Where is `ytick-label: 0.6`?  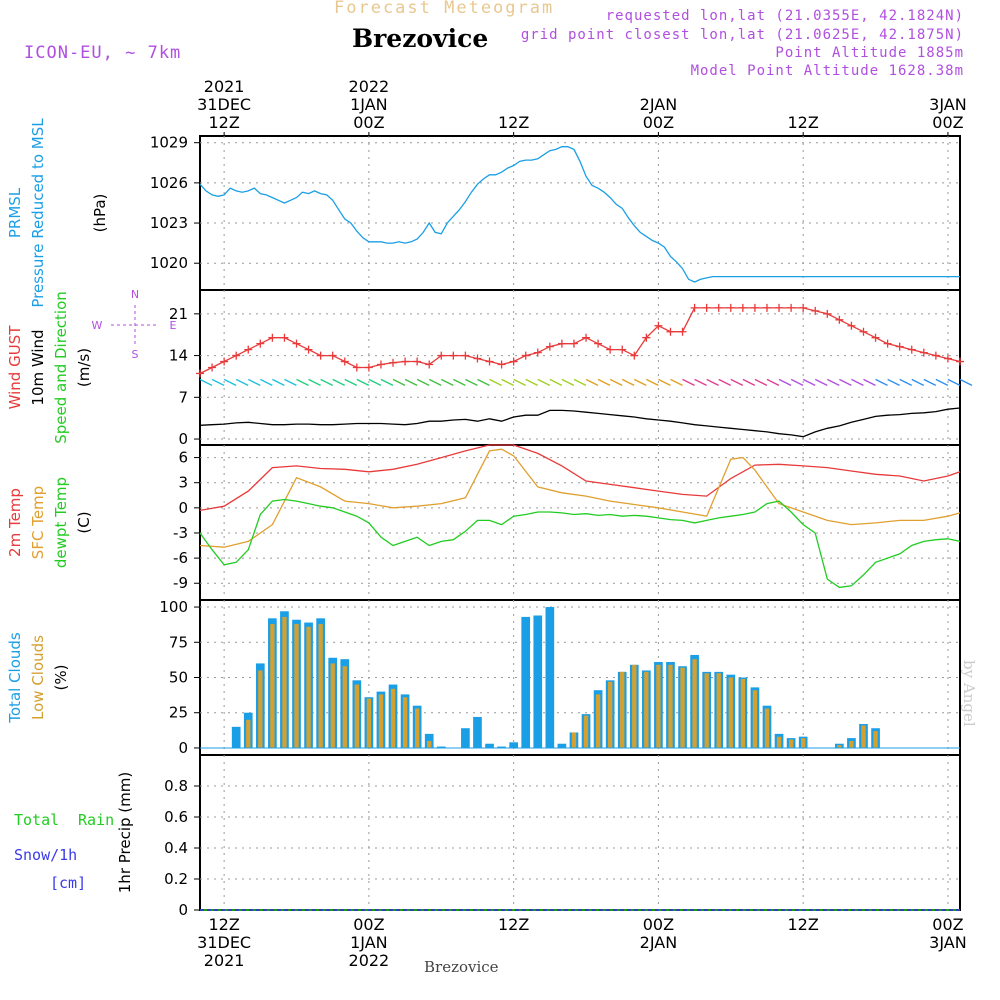 ytick-label: 0.6 is located at coordinates (176, 817).